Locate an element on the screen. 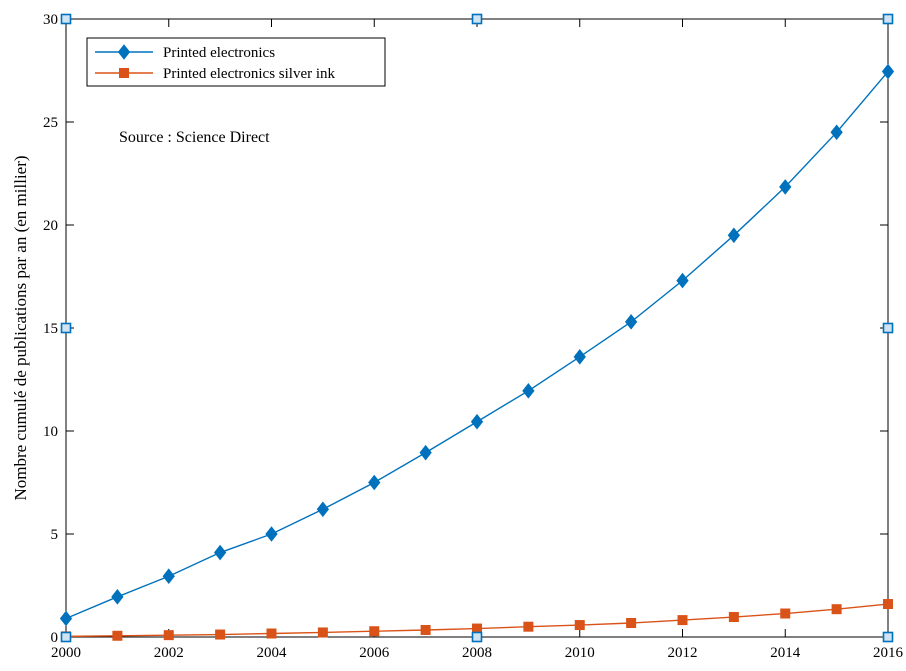  y-tick-label: 5 is located at coordinates (55, 535).